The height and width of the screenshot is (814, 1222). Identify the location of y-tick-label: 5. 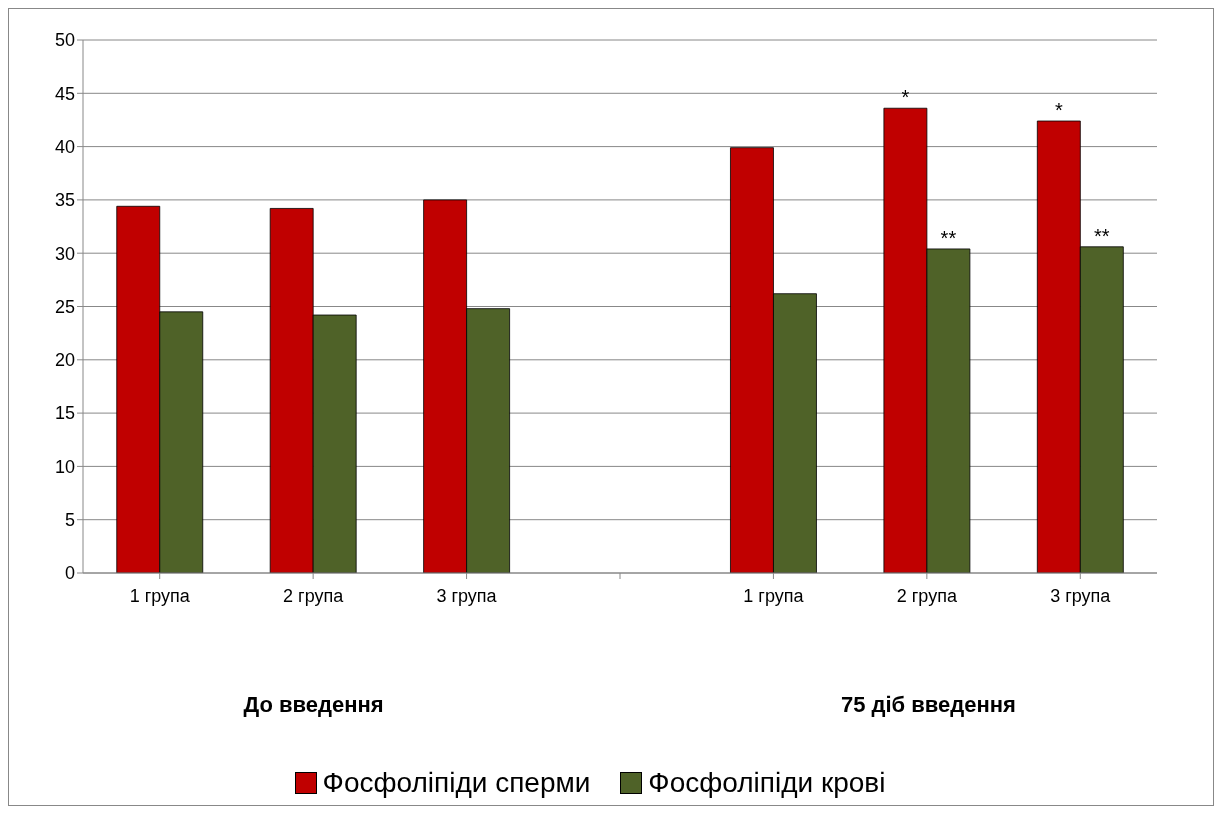
(69, 520).